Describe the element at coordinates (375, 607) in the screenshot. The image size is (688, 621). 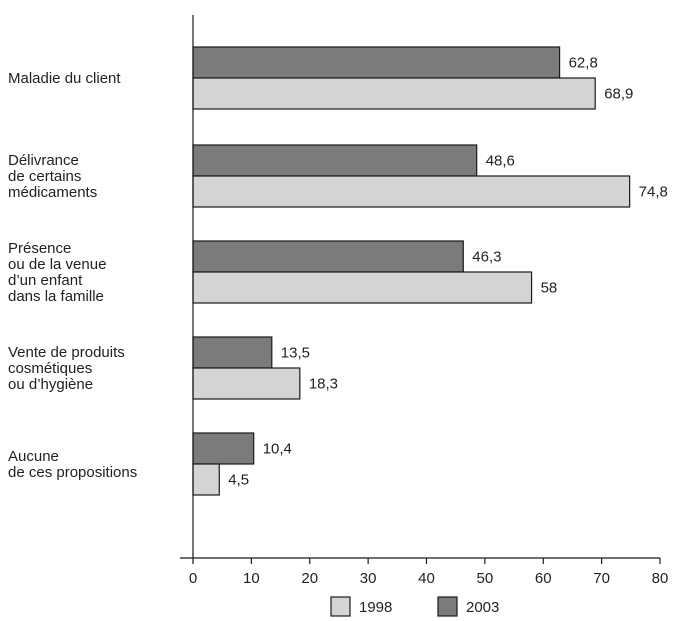
I see `legend-label-1998: 1998` at that location.